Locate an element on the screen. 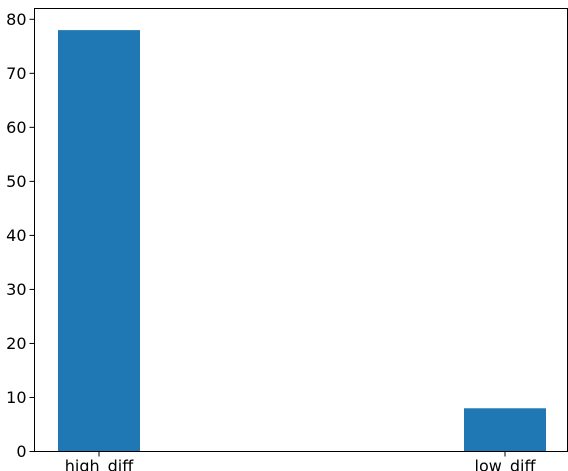  y-tick-label: 40 is located at coordinates (16, 235).